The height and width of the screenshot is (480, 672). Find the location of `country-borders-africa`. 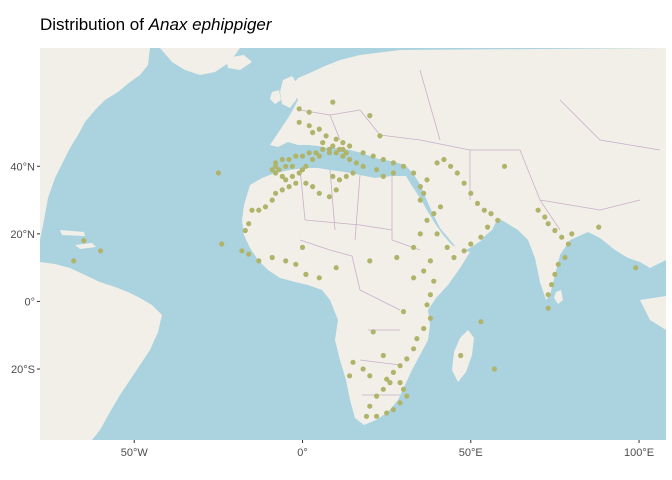

country-borders-africa is located at coordinates (360, 281).